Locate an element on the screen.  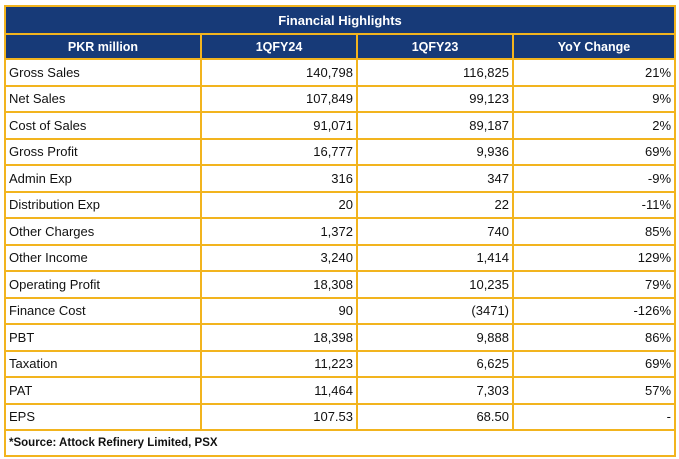
cell-1qfy23: 10,235 is located at coordinates (435, 284).